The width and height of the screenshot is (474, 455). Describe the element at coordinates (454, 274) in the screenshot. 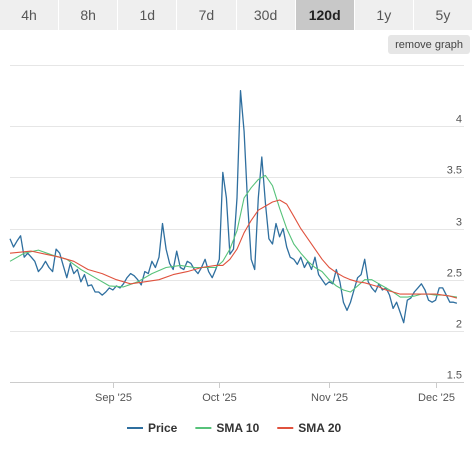

I see `y-tick-label: 2.5` at that location.